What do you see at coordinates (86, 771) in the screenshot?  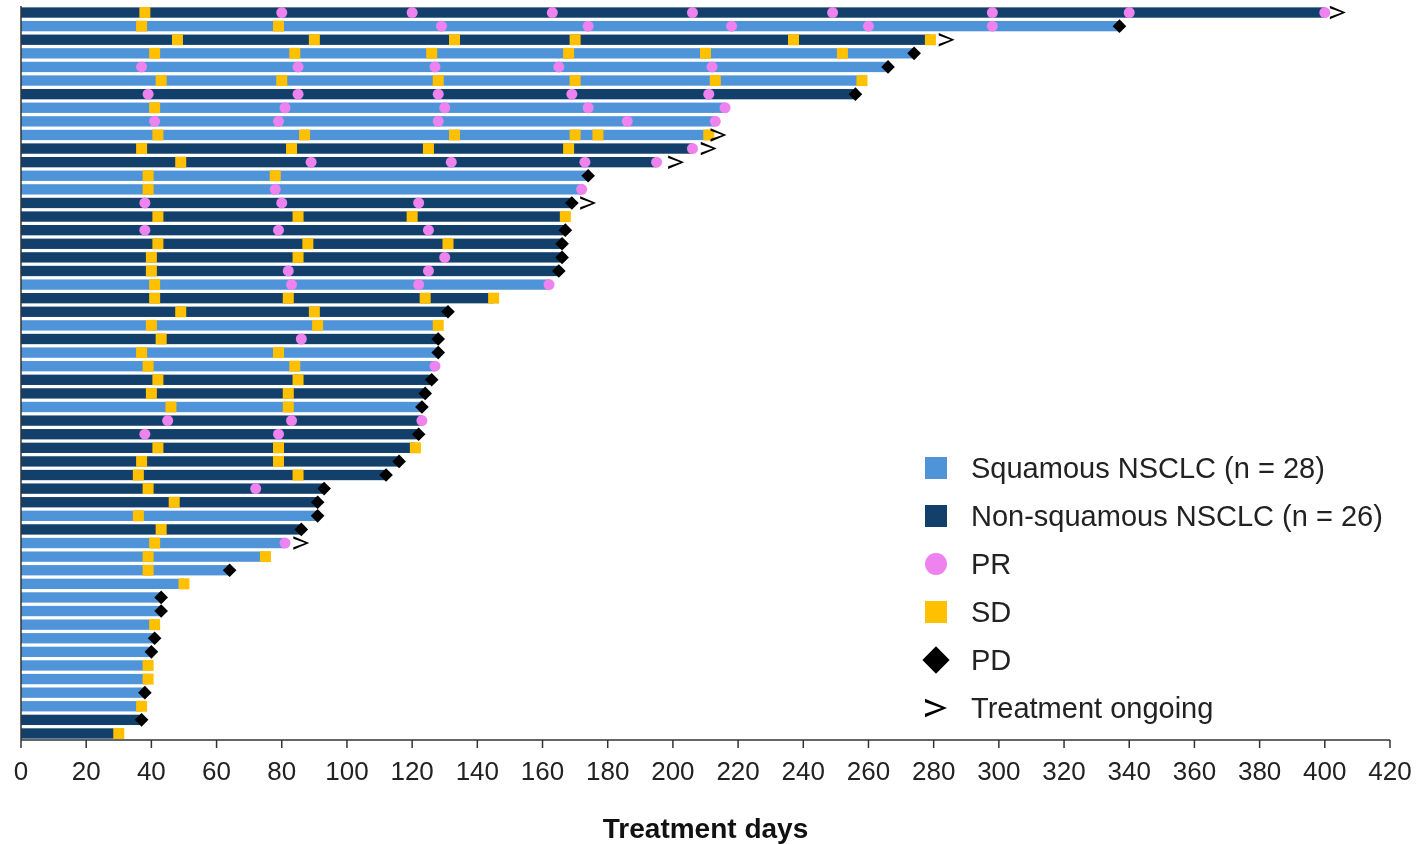 I see `x-tick-label: 20` at bounding box center [86, 771].